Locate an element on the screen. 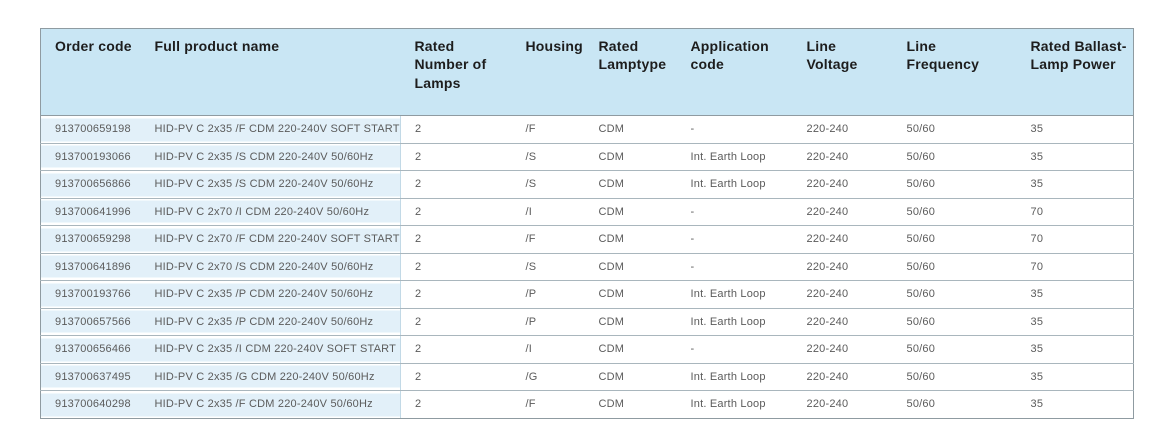 The width and height of the screenshot is (1174, 444). cell-order-code: 913700656466 is located at coordinates (90, 349).